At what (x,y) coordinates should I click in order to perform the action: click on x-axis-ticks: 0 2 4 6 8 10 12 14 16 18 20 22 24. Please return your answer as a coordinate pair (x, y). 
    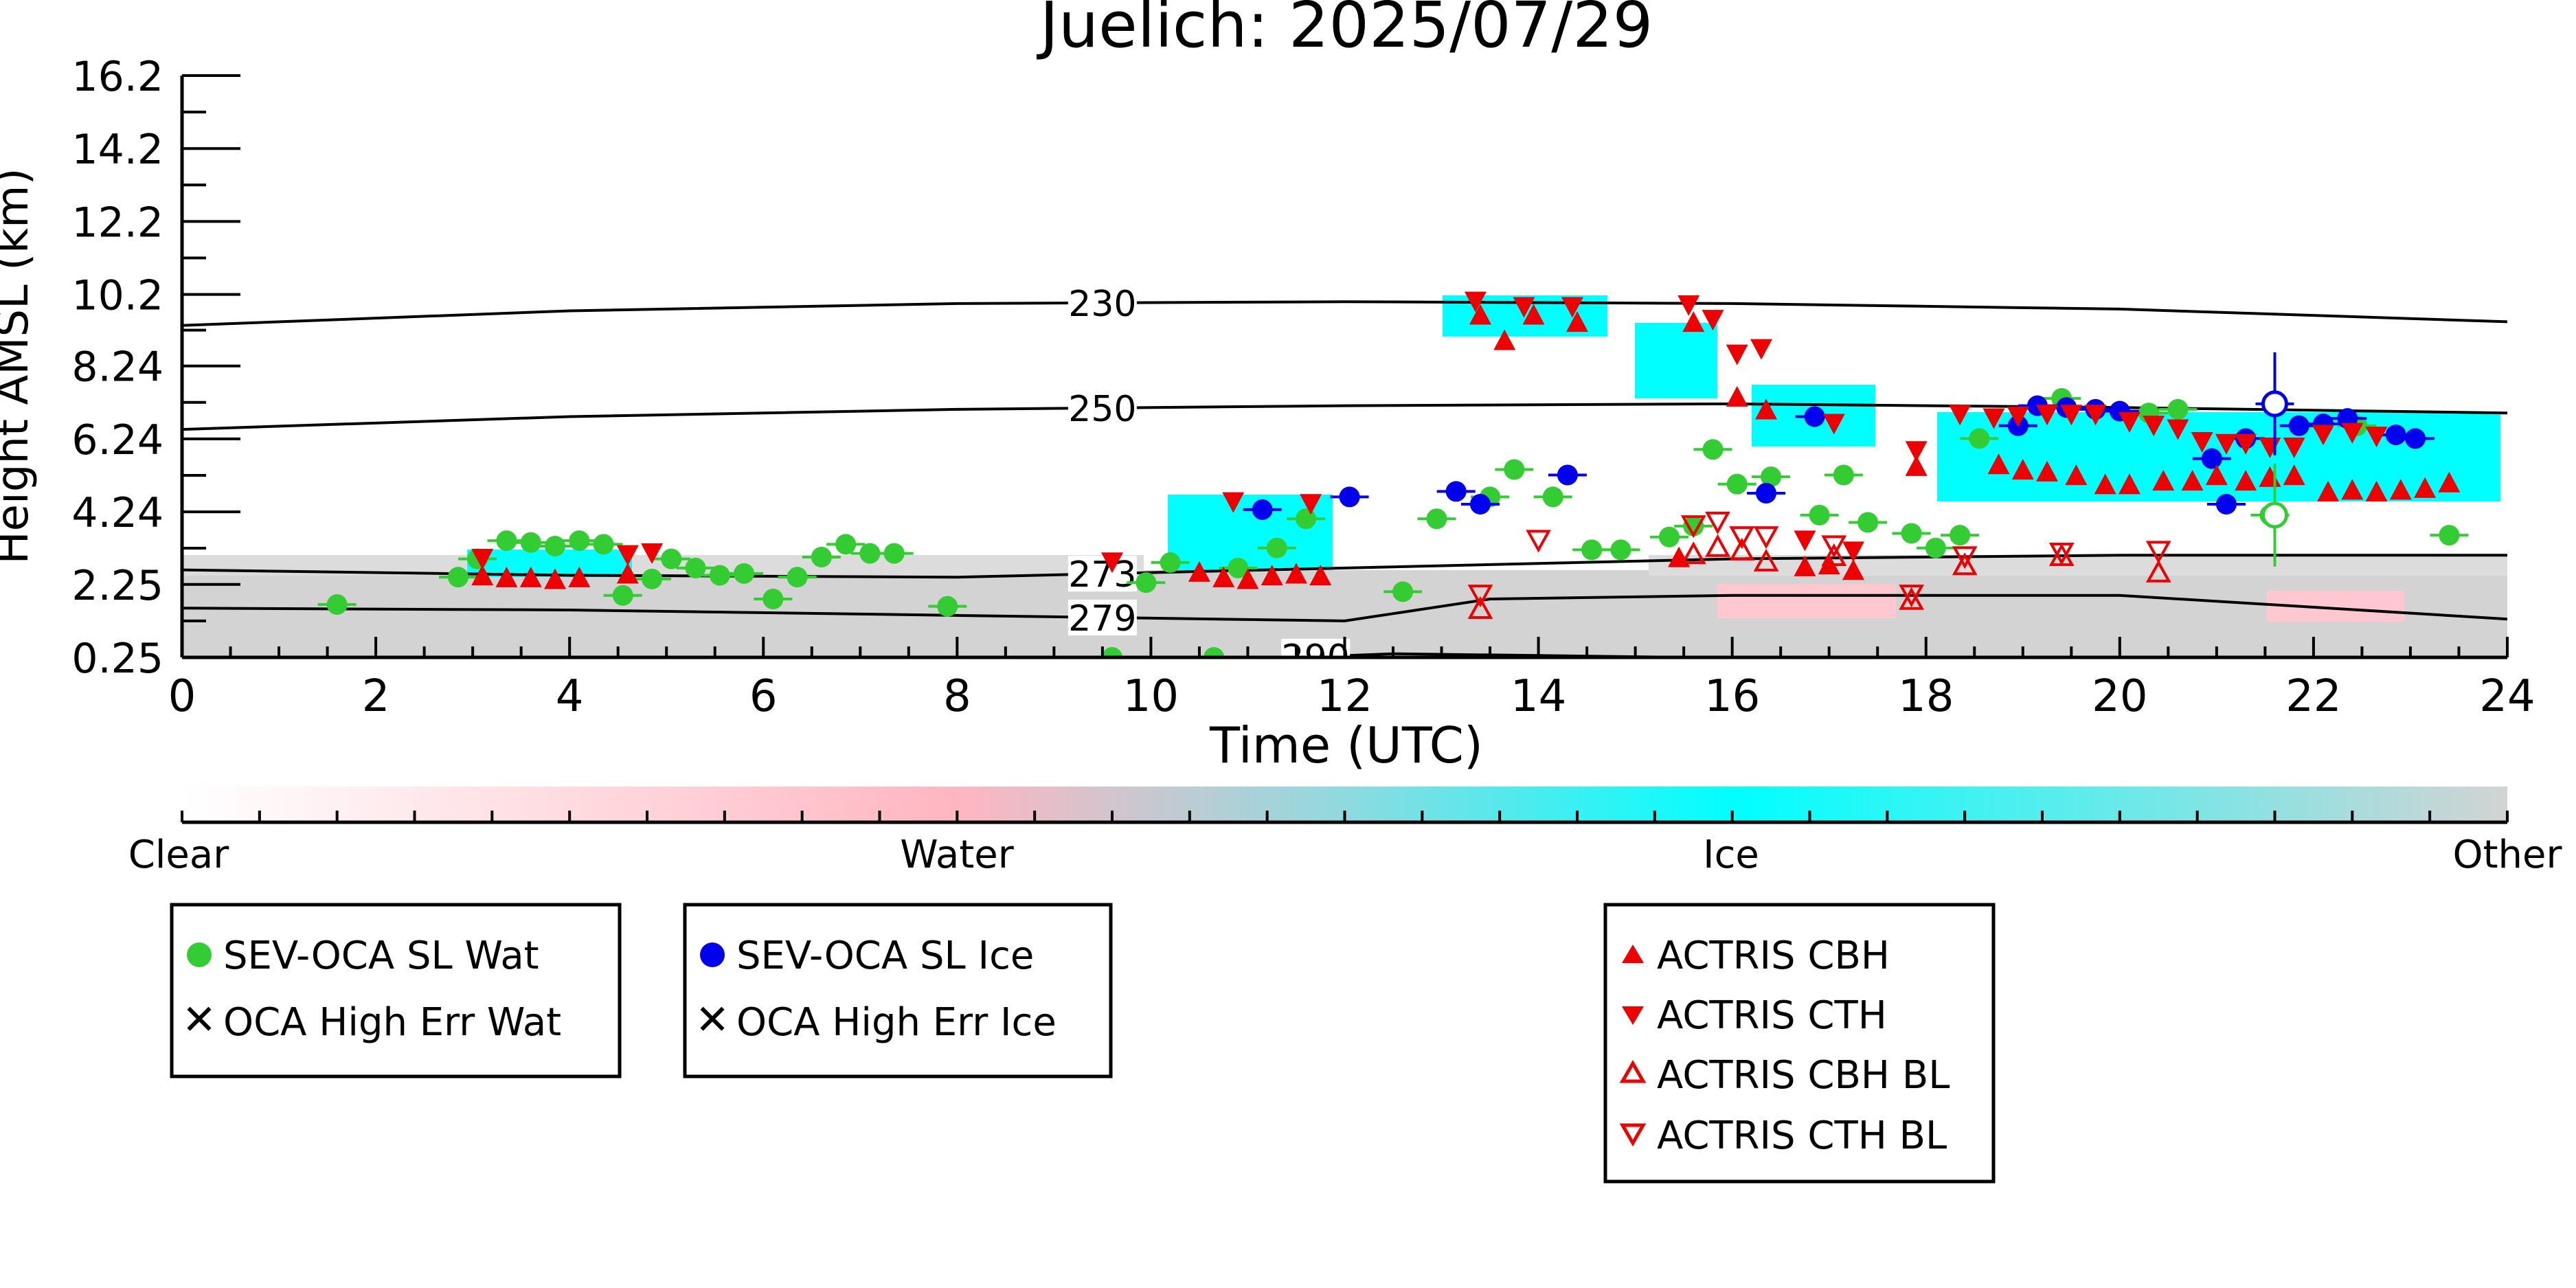
    Looking at the image, I should click on (1351, 679).